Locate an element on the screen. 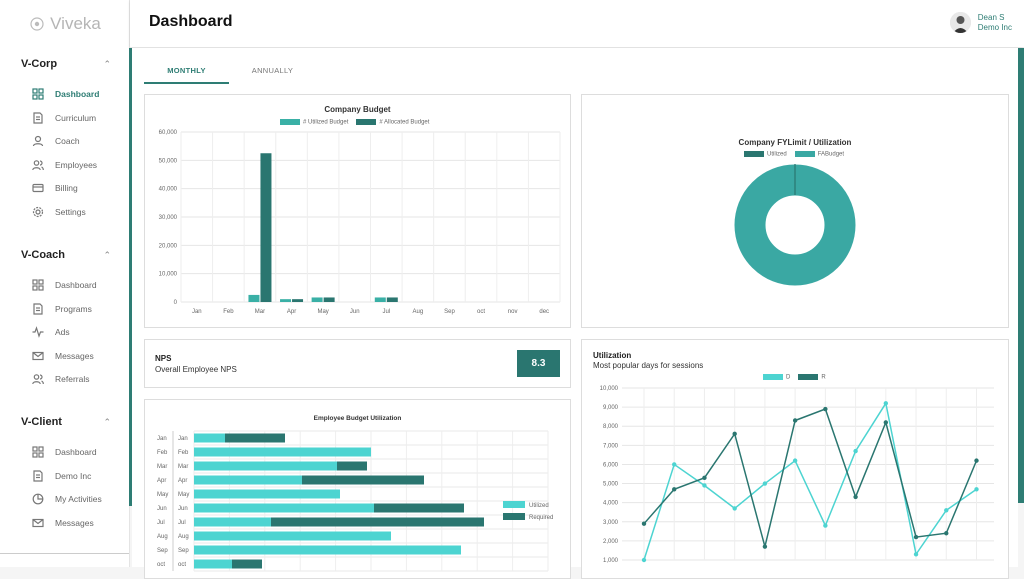 The image size is (1024, 579). chart-legend: # Utilized Budget # Allocated Budget is located at coordinates (354, 122).